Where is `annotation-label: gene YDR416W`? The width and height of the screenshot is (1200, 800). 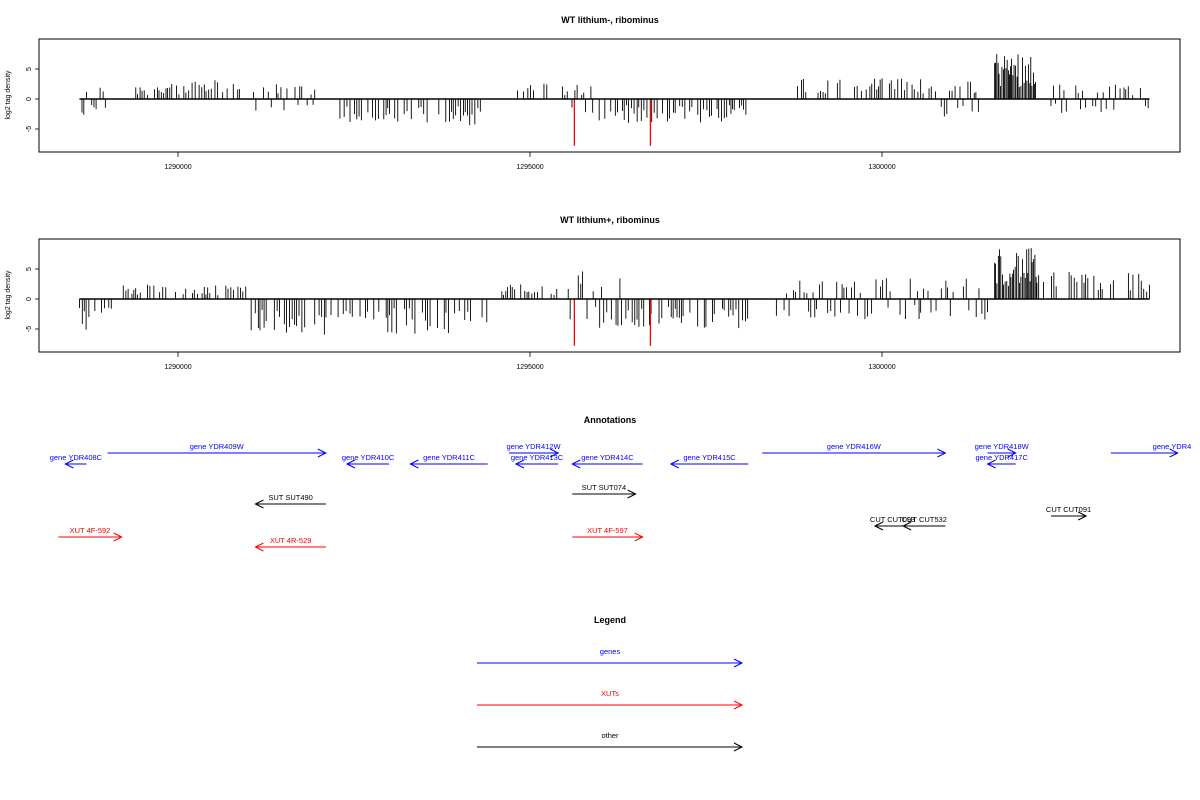
annotation-label: gene YDR416W is located at coordinates (854, 446).